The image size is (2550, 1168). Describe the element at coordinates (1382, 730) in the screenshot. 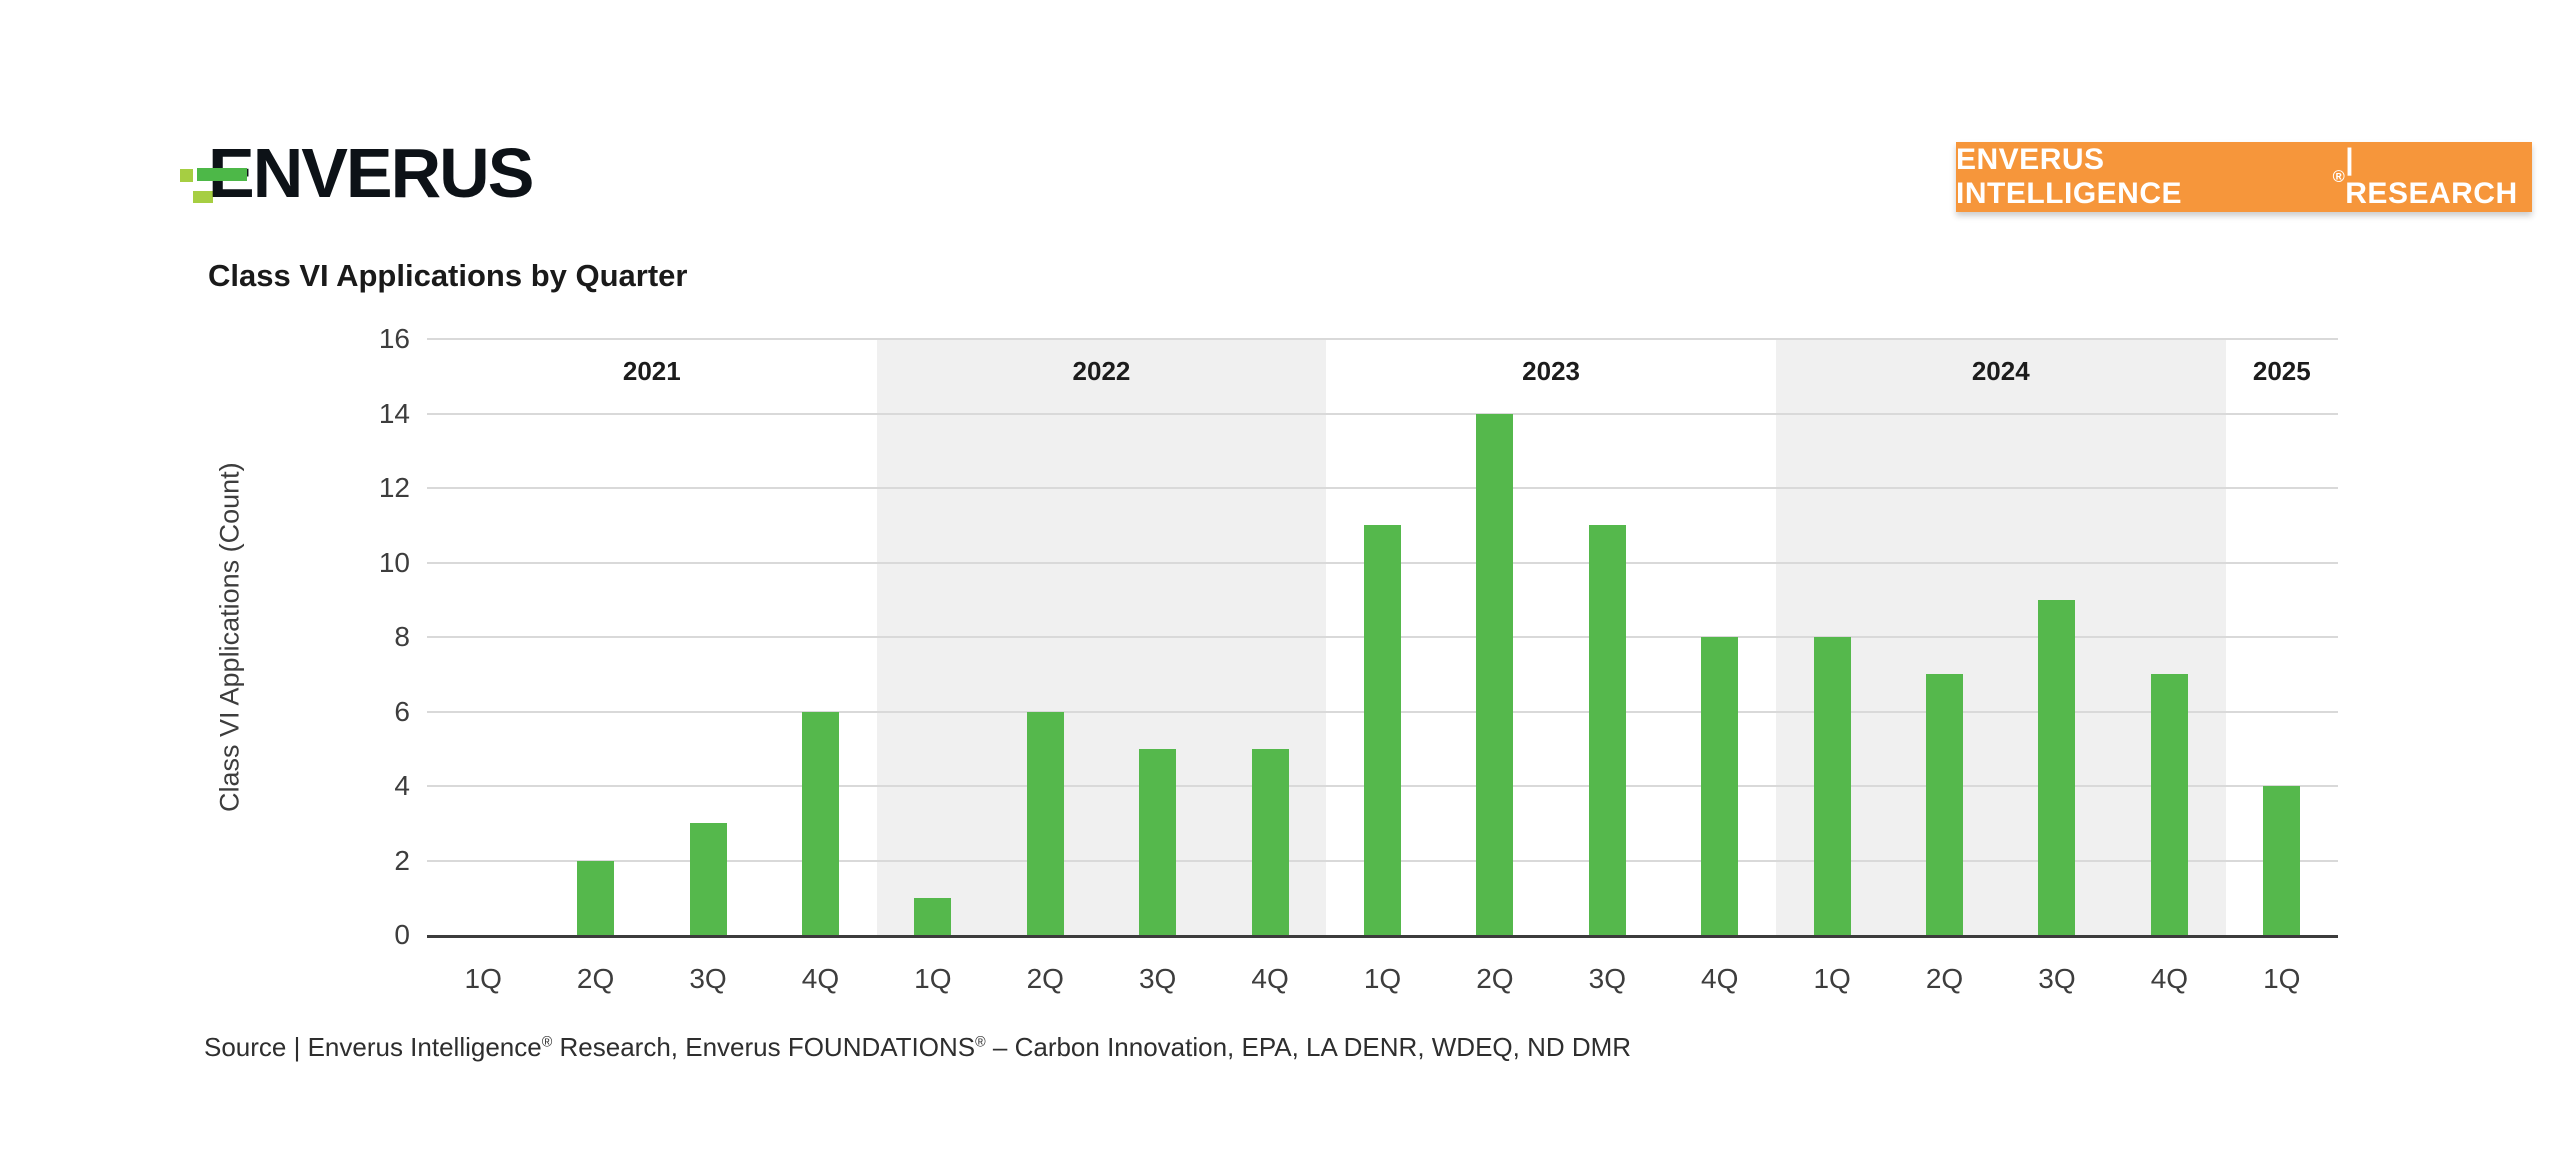

I see `bar-2023-1q` at that location.